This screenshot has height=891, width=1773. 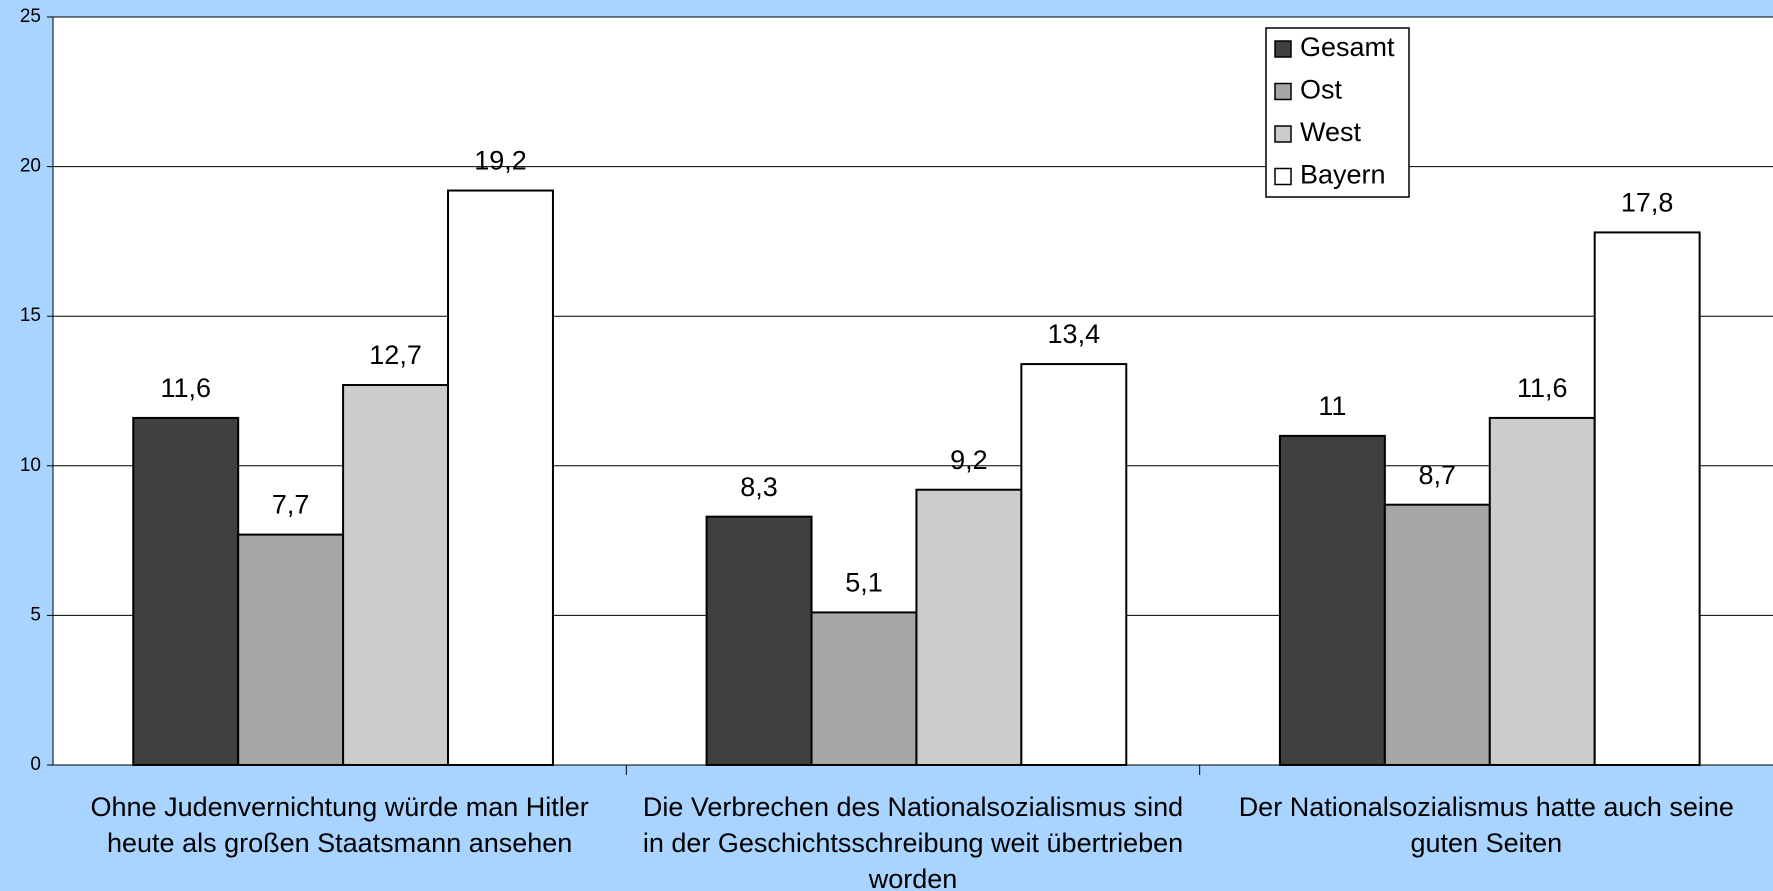 What do you see at coordinates (1347, 47) in the screenshot?
I see `legend-label: Gesamt` at bounding box center [1347, 47].